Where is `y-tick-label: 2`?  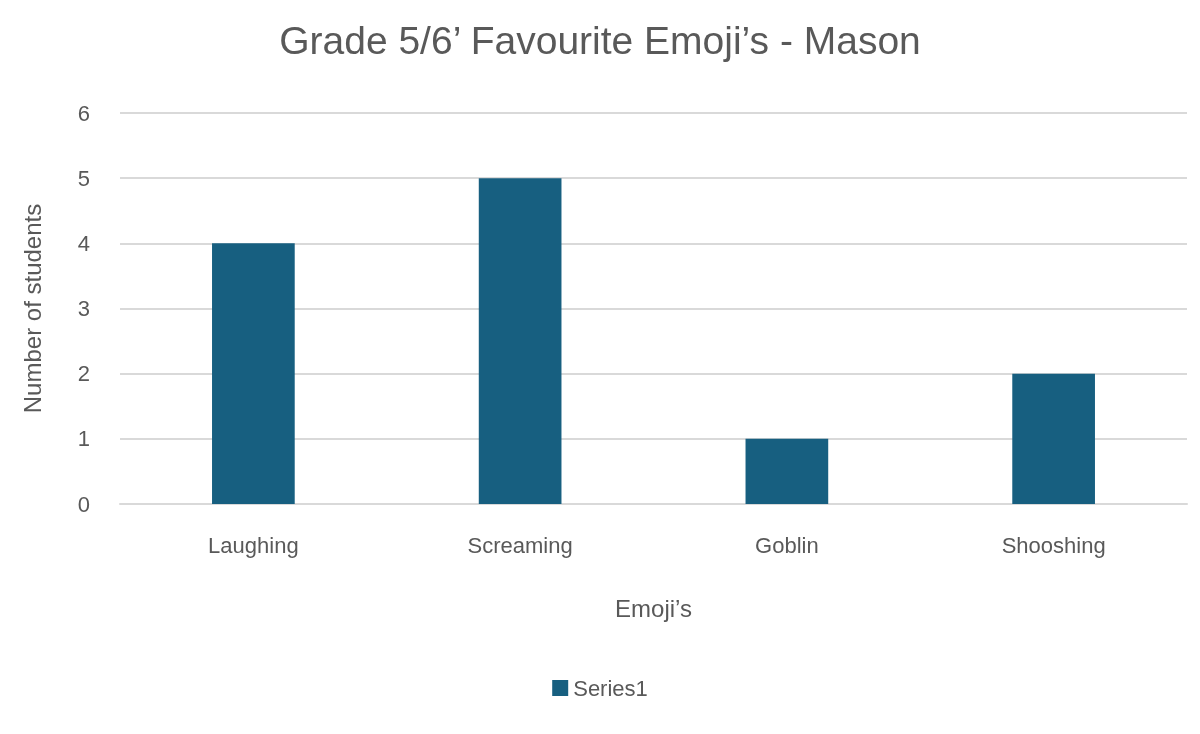 y-tick-label: 2 is located at coordinates (83, 374).